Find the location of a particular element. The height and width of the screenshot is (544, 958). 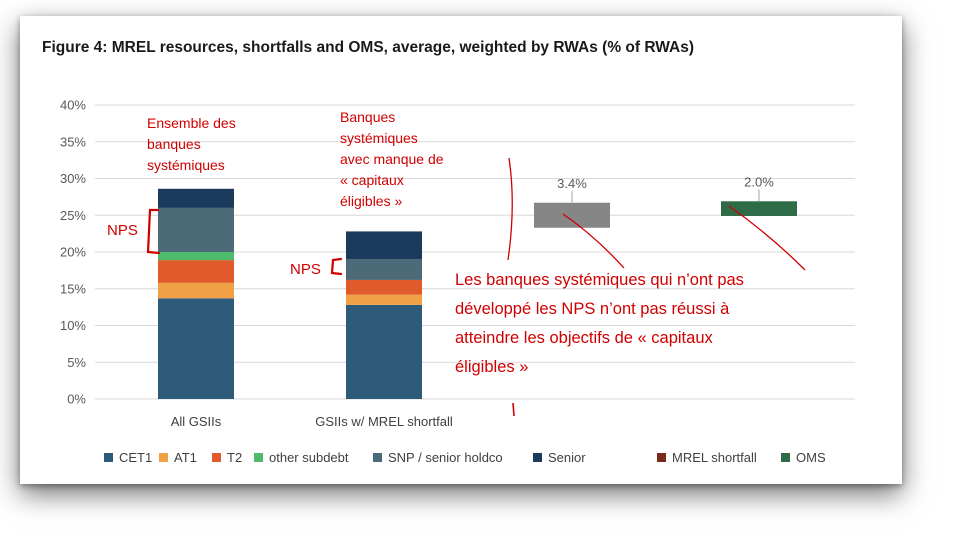

y-tick-label: 5% is located at coordinates (76, 362).